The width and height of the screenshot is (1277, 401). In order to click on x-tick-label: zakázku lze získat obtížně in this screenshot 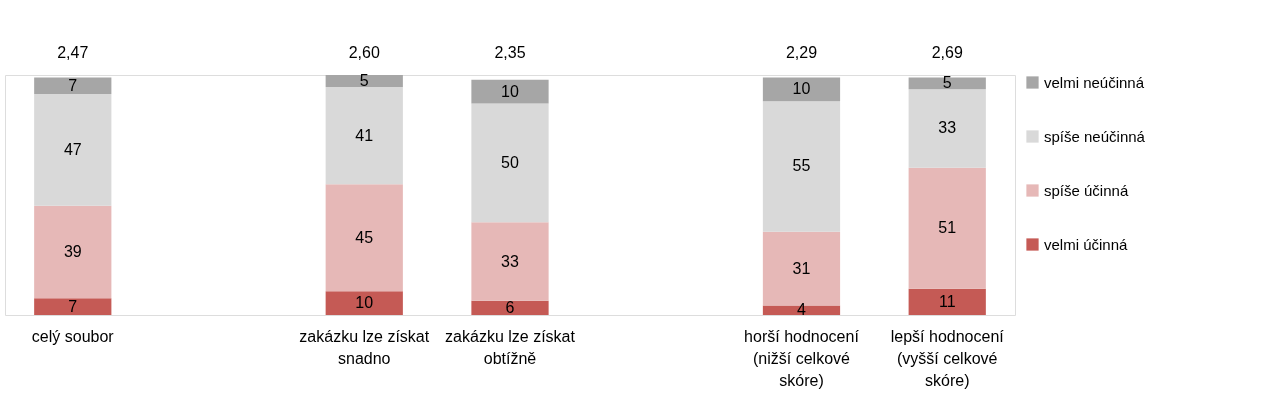, I will do `click(510, 347)`.